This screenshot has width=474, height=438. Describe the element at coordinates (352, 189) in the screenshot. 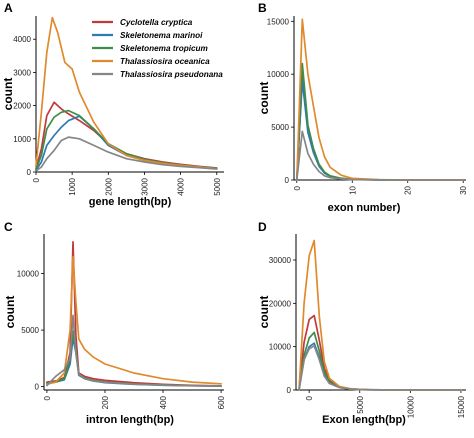

I see `panel-b-x-tick-label: 10` at that location.